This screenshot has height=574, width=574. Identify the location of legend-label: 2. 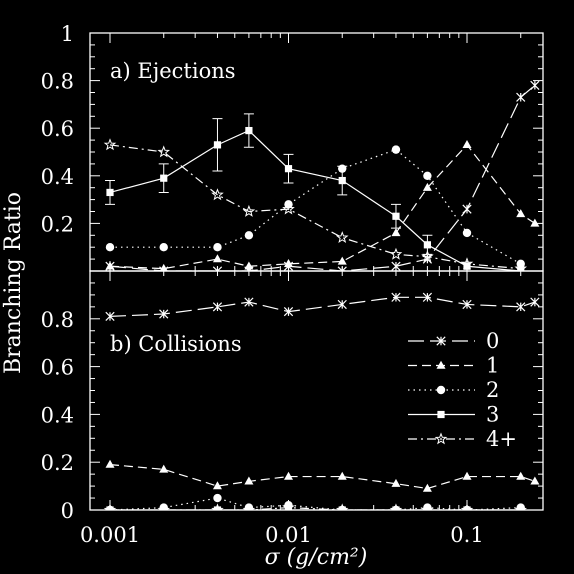
(492, 390).